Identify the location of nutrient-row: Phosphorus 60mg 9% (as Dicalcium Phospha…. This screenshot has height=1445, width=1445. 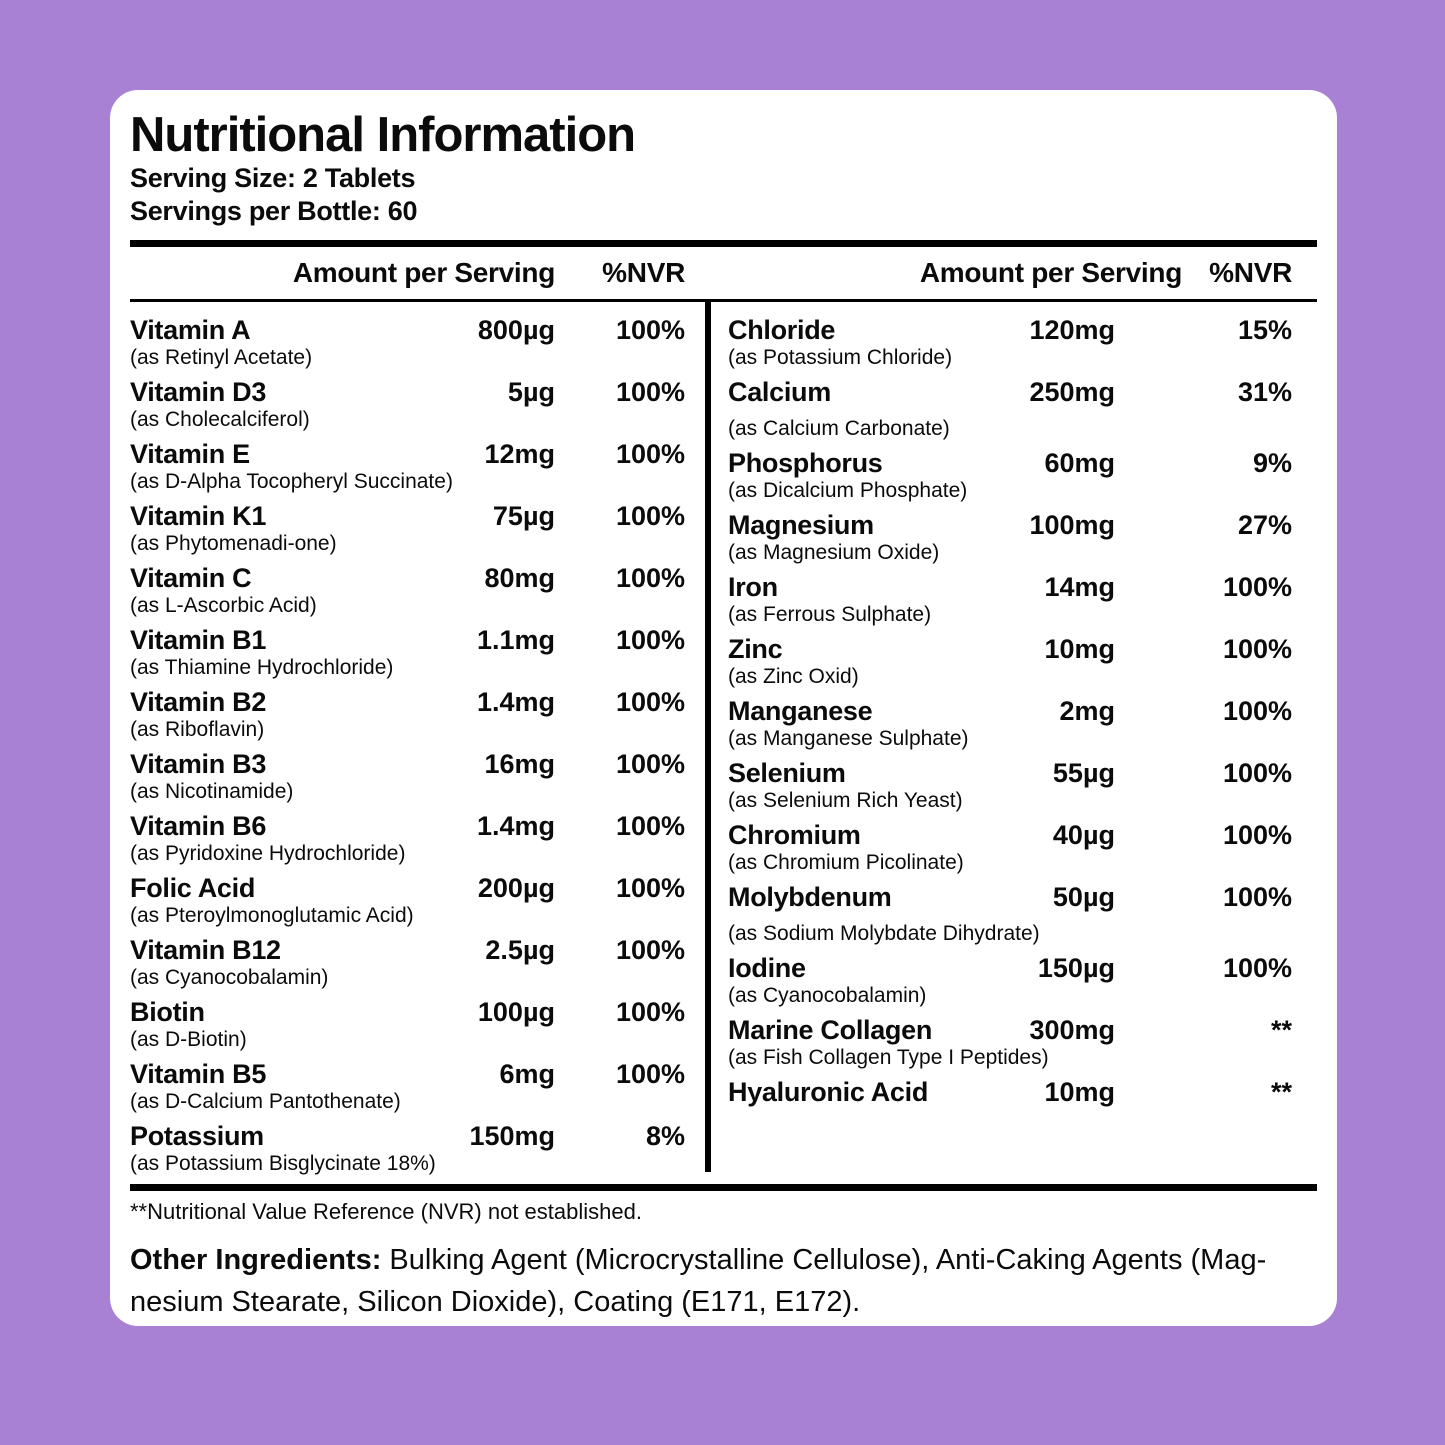
(1010, 478).